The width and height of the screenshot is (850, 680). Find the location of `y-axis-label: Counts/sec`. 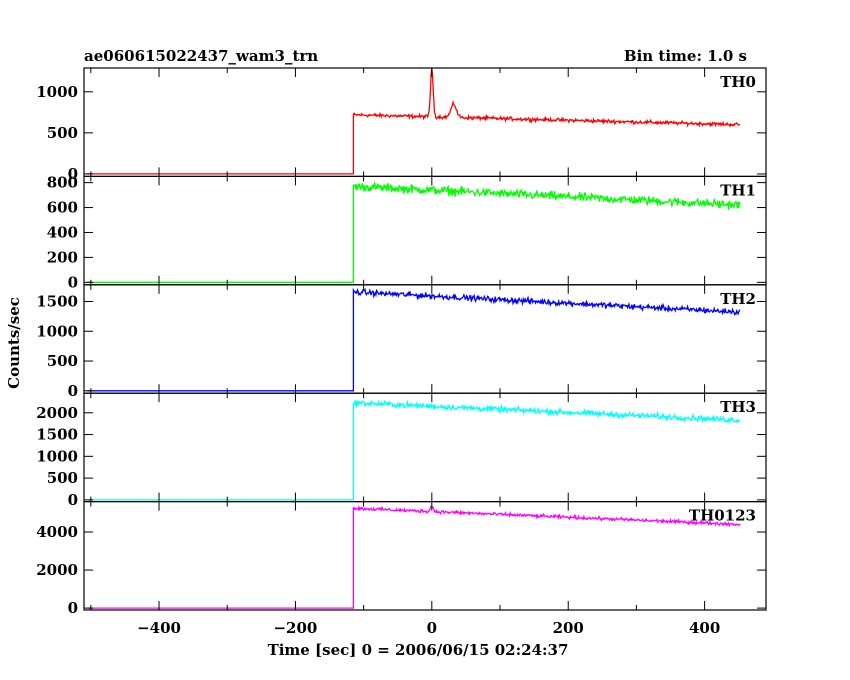

y-axis-label: Counts/sec is located at coordinates (14, 343).